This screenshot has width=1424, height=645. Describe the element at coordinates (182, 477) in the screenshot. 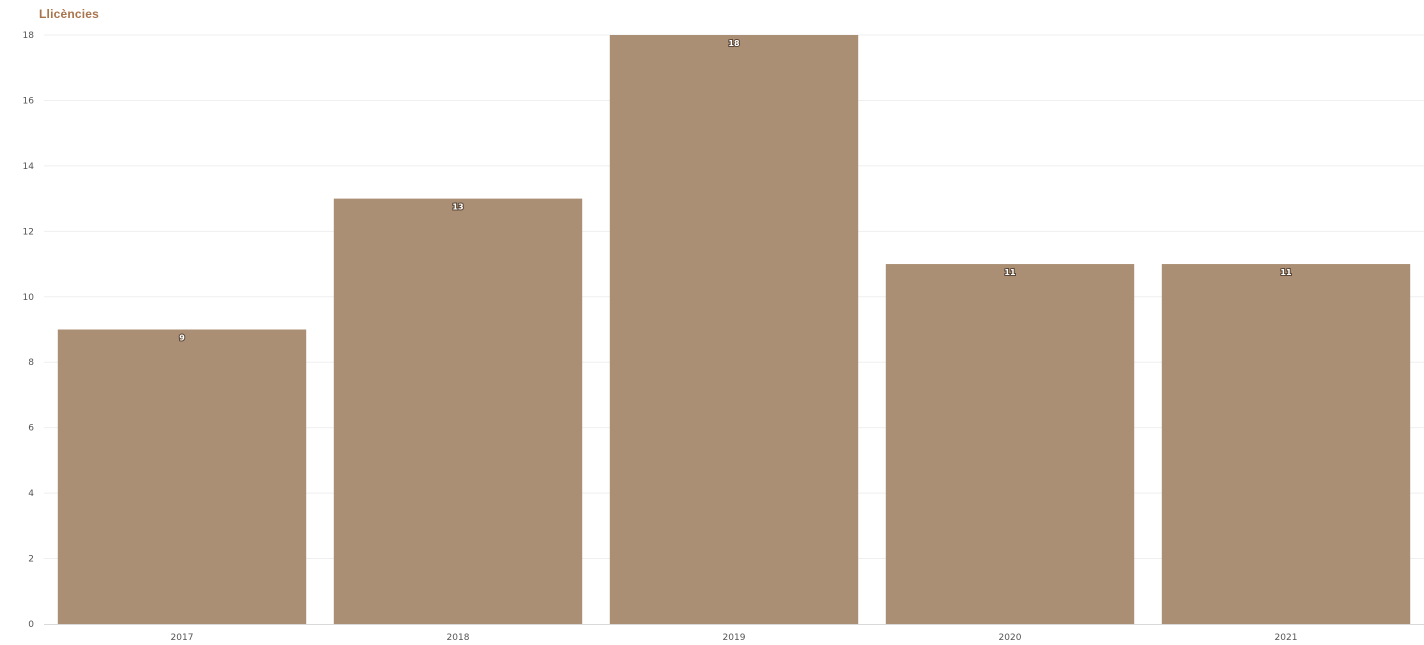

I see `bar-2017` at that location.